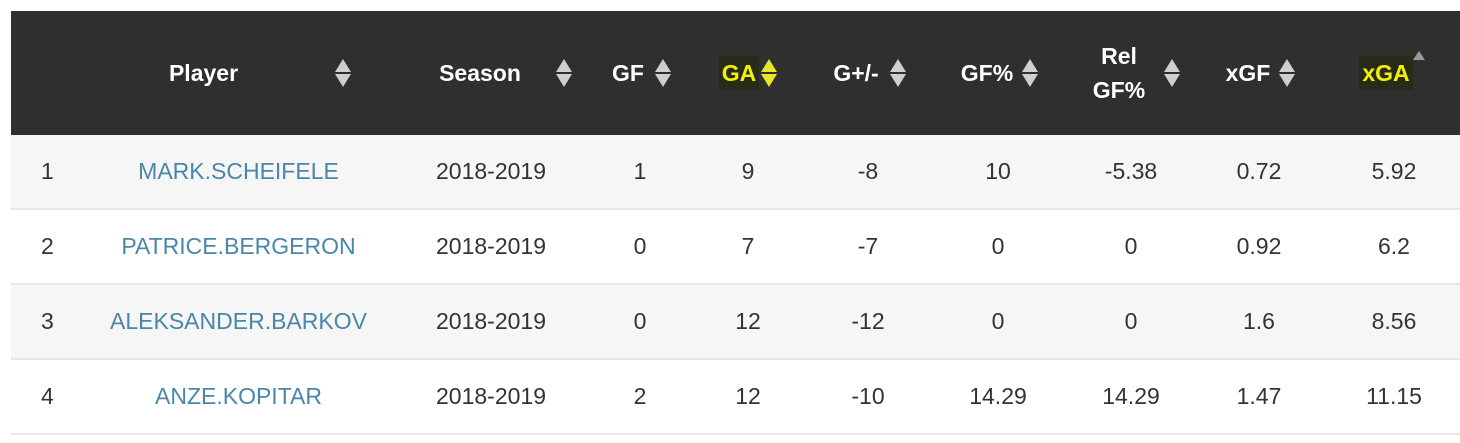 Image resolution: width=1460 pixels, height=443 pixels. Describe the element at coordinates (1131, 396) in the screenshot. I see `cell-relgf: 14.29` at that location.